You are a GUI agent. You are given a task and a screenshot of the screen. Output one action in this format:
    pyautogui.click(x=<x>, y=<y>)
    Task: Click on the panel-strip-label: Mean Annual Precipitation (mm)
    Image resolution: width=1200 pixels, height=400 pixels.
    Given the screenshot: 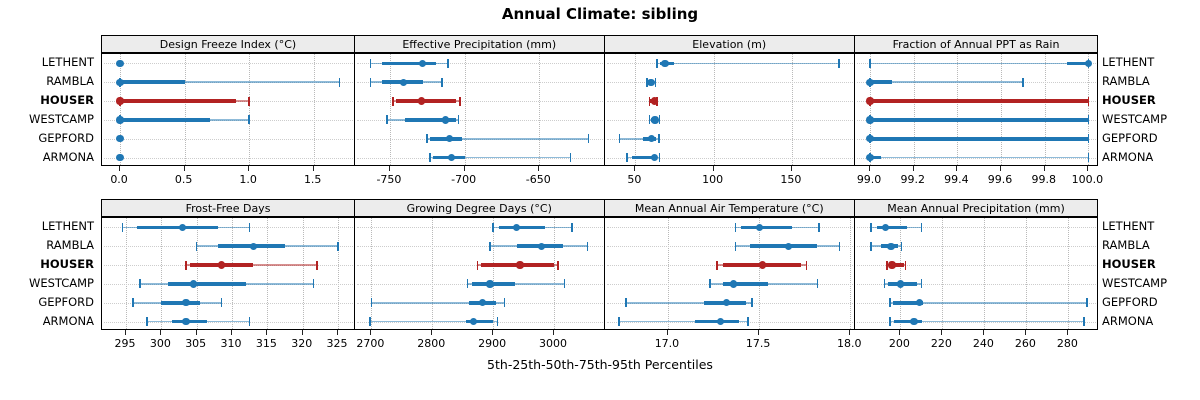 What is the action you would take?
    pyautogui.click(x=976, y=208)
    